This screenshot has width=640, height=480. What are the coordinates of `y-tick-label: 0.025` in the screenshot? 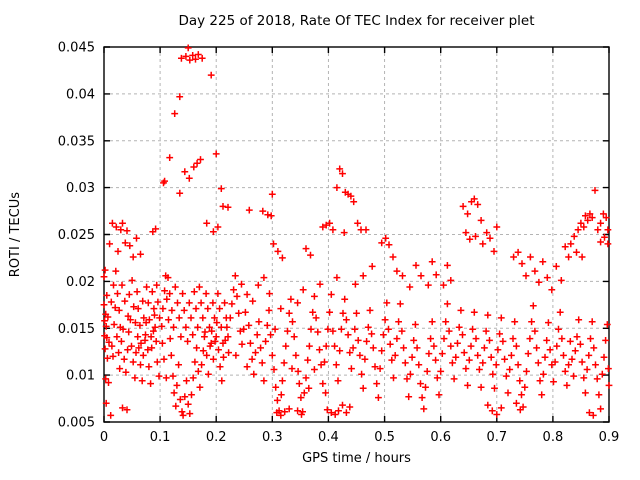 It's located at (76, 235).